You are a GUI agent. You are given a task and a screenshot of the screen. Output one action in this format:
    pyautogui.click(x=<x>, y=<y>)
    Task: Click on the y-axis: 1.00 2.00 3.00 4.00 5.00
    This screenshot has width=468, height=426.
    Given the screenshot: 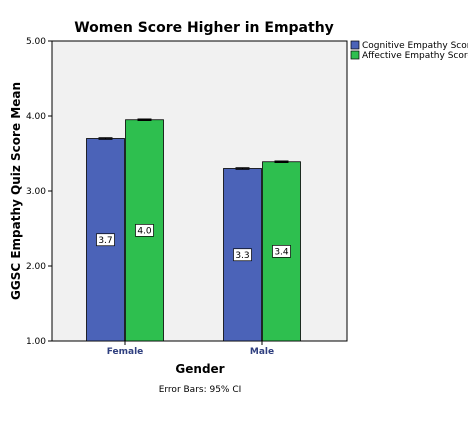 What is the action you would take?
    pyautogui.click(x=39, y=192)
    